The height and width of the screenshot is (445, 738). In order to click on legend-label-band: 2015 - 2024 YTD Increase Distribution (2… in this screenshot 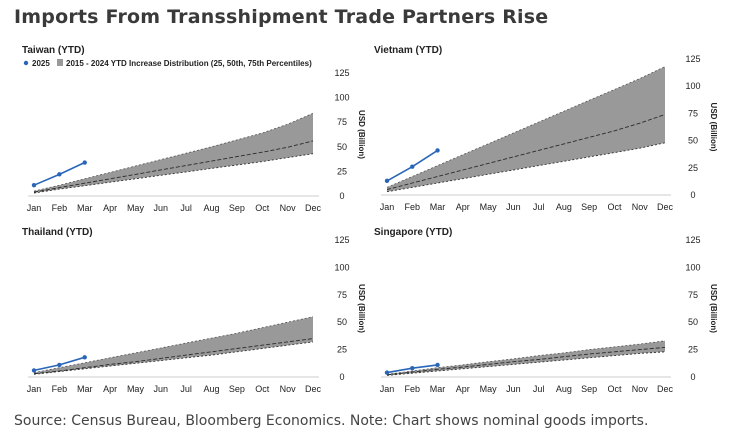, I will do `click(189, 63)`.